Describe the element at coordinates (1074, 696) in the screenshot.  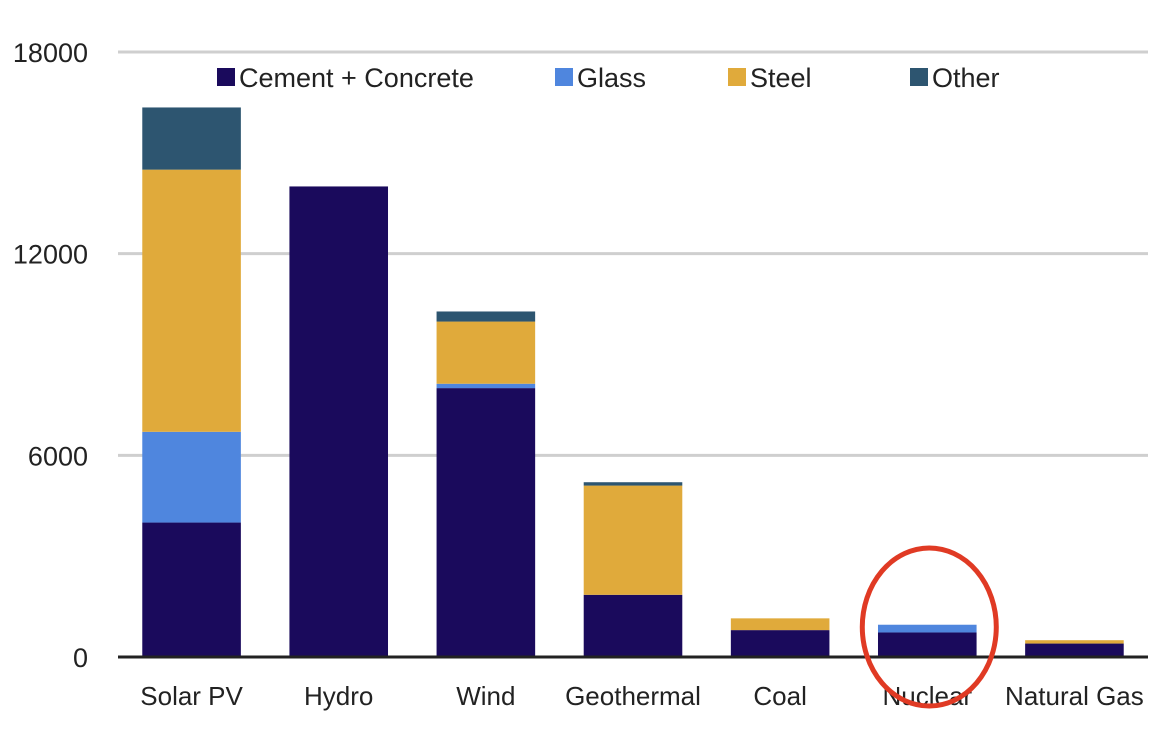
I see `x-tick-label: Natural Gas` at that location.